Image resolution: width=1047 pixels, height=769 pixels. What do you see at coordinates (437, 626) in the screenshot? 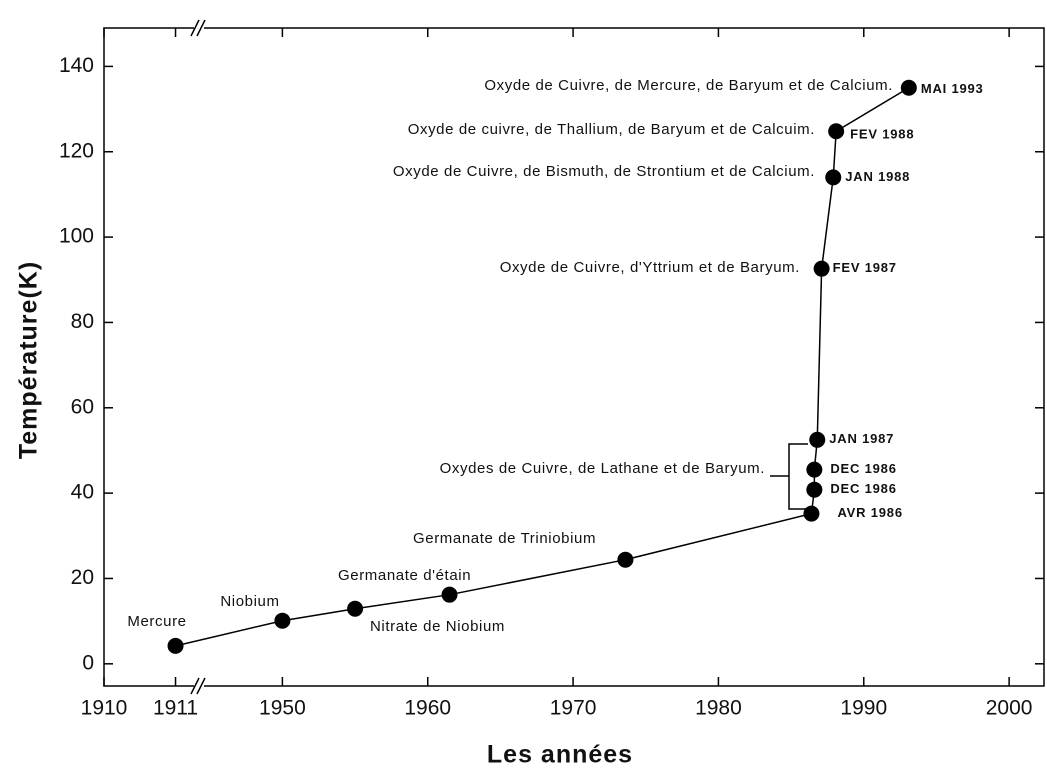
I see `annotation: Nitrate de Niobium` at bounding box center [437, 626].